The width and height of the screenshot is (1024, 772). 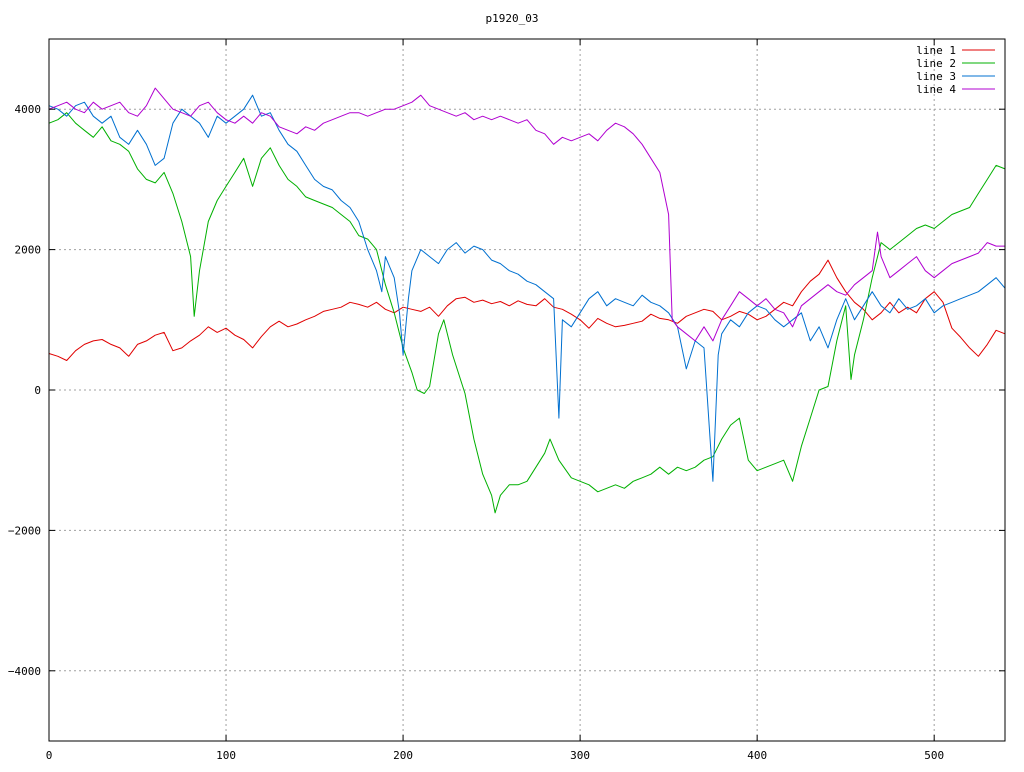 I want to click on y-tick-label: −2000, so click(x=24, y=530).